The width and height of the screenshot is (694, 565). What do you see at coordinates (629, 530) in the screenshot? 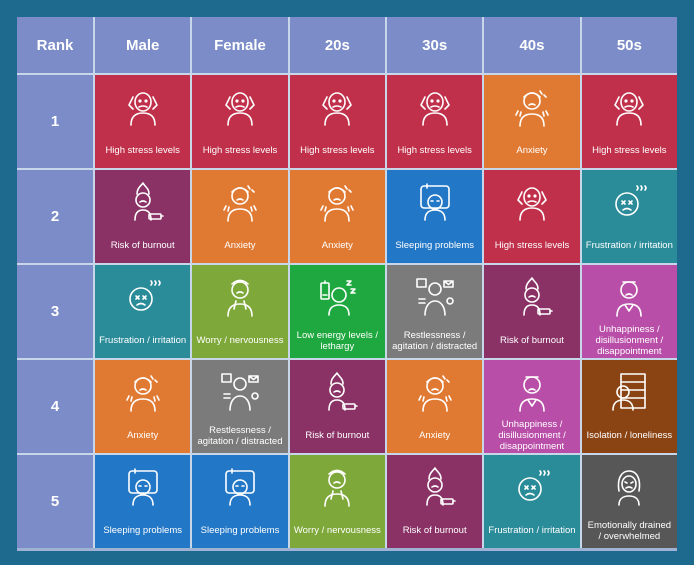
I see `cell-label: Emotionally drained / overwhelmed` at bounding box center [629, 530].